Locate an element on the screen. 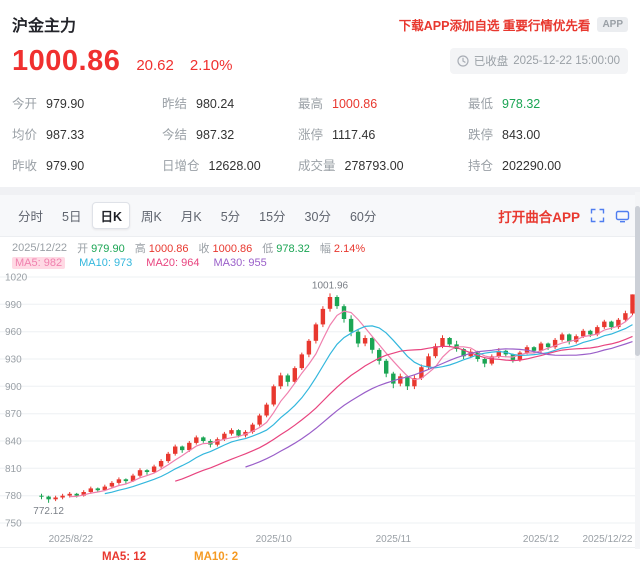  tab-15min: 15分 is located at coordinates (272, 217).